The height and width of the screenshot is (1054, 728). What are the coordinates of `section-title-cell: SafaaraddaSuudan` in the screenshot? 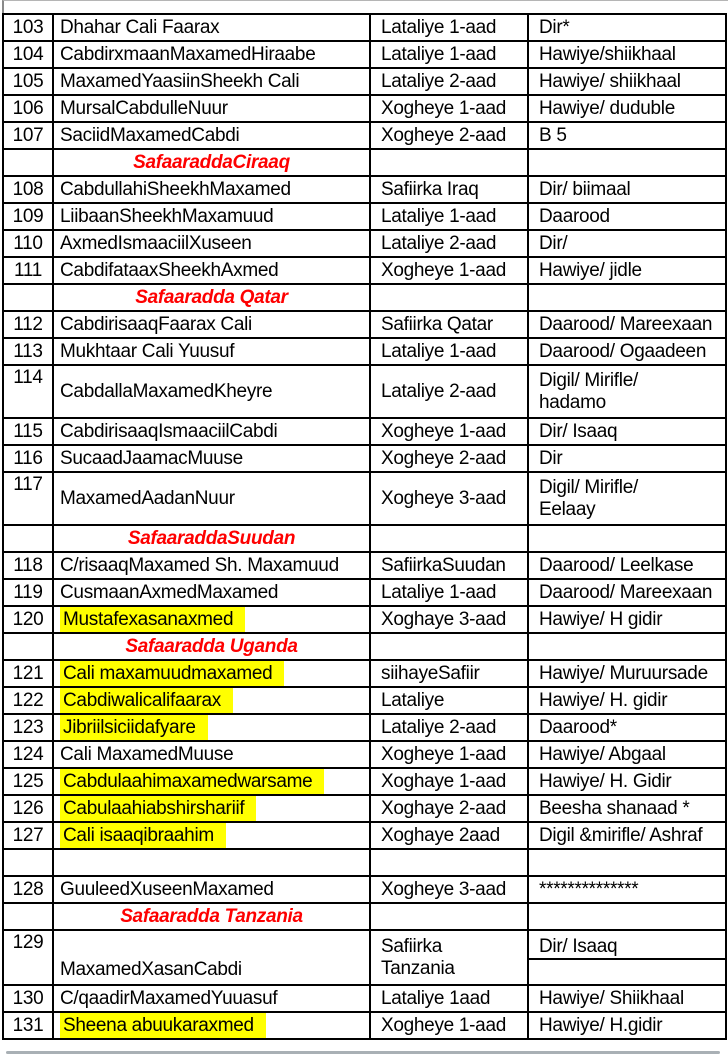 It's located at (211, 538).